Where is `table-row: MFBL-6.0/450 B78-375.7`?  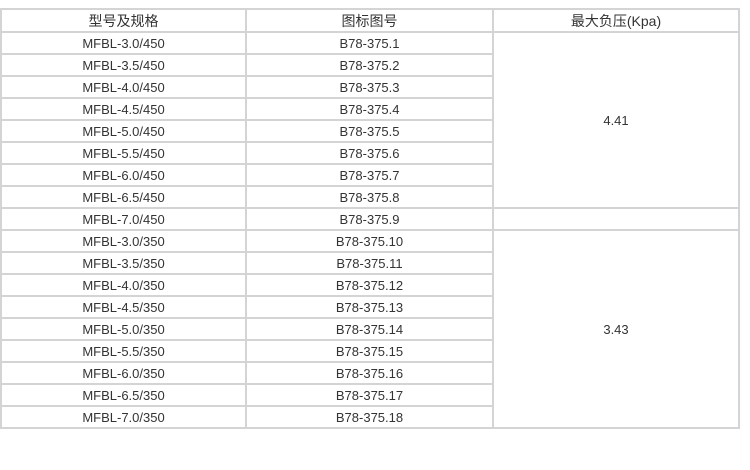 table-row: MFBL-6.0/450 B78-375.7 is located at coordinates (369, 175).